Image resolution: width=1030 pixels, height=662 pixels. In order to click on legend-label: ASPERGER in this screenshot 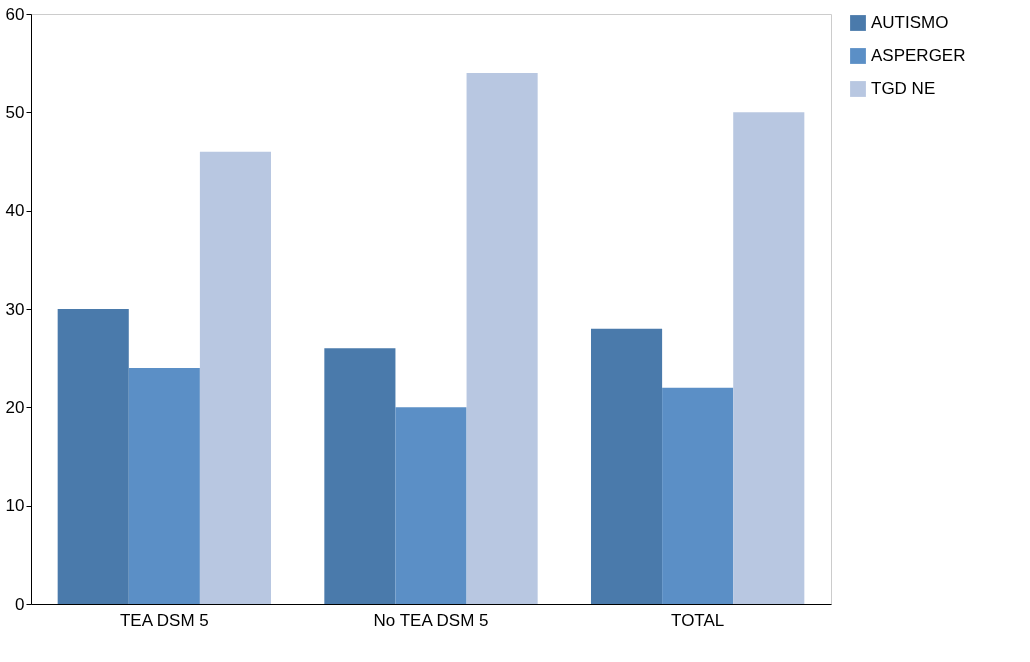, I will do `click(918, 55)`.